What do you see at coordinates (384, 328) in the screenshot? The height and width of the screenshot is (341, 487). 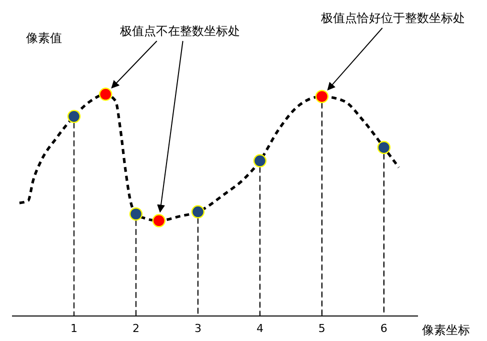 I see `x-tick-label: 6` at bounding box center [384, 328].